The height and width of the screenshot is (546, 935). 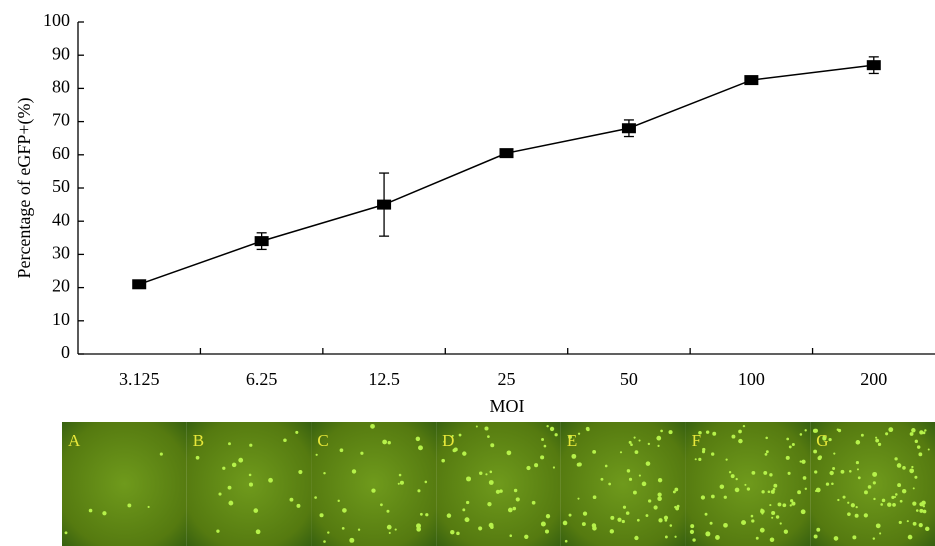 What do you see at coordinates (696, 440) in the screenshot?
I see `panel-label: F` at bounding box center [696, 440].